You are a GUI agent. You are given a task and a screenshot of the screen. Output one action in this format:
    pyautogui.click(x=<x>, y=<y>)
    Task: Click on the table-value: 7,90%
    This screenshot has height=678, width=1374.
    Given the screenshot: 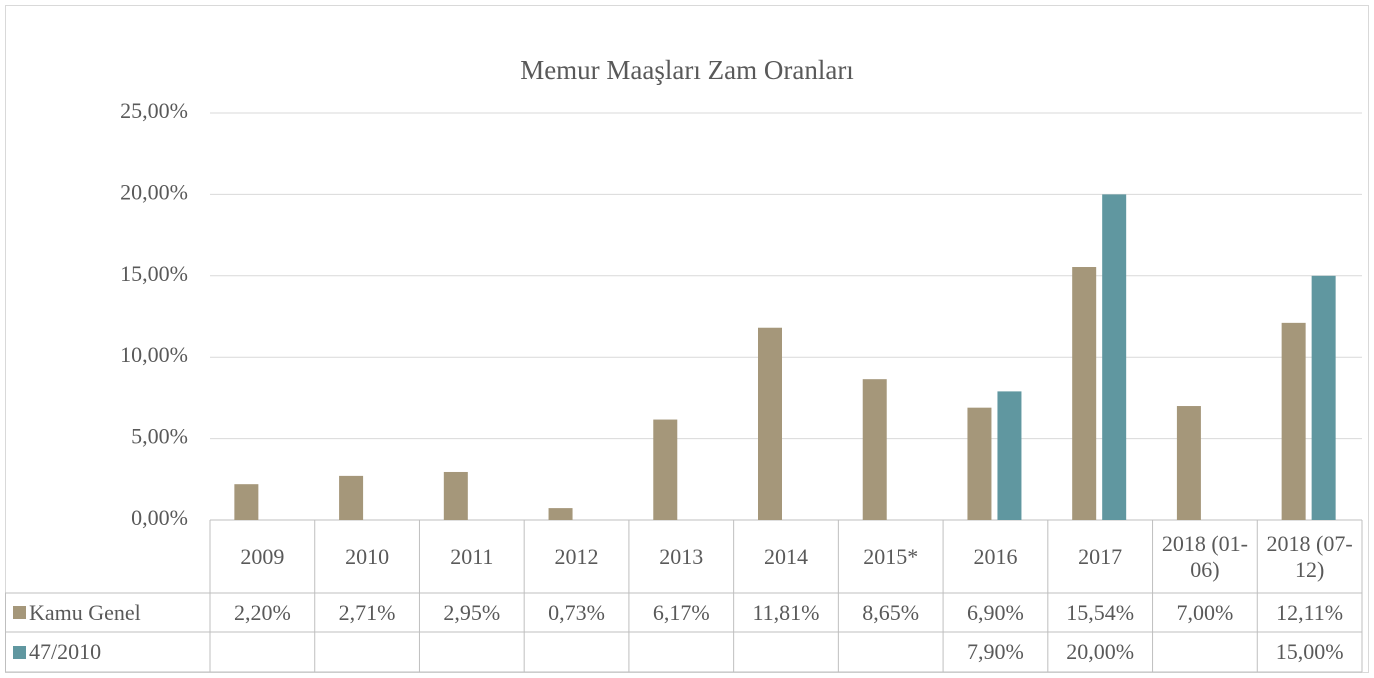 What is the action you would take?
    pyautogui.click(x=995, y=652)
    